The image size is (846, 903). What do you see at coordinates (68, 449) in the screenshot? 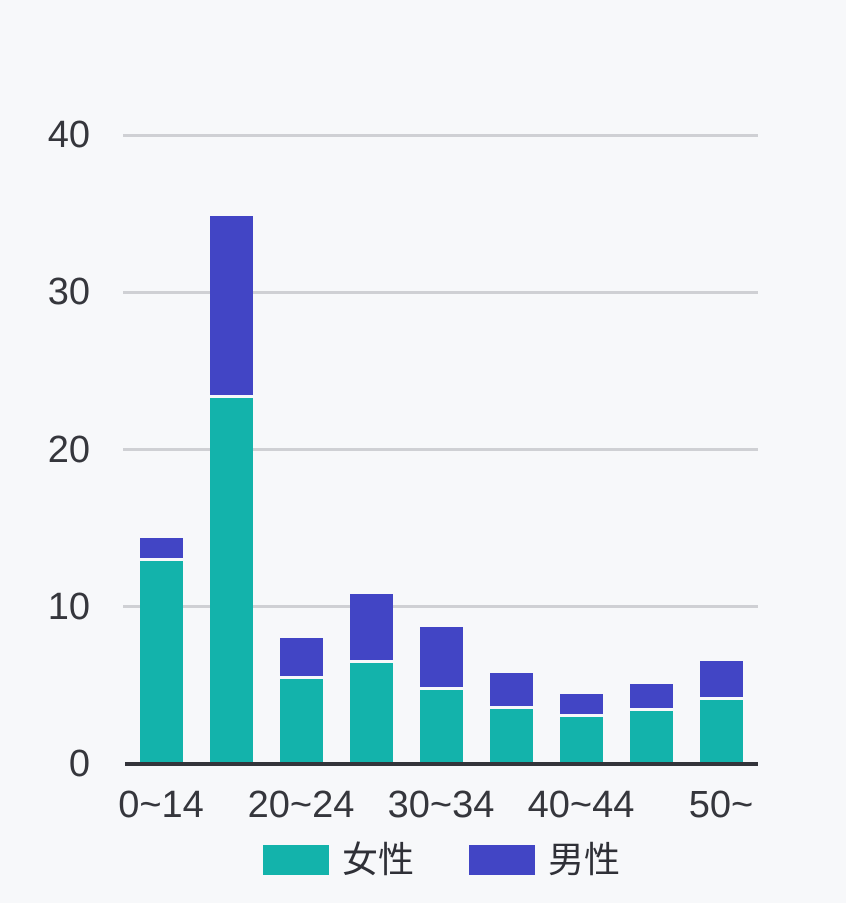
I see `y-tick-label-20: 20` at bounding box center [68, 449].